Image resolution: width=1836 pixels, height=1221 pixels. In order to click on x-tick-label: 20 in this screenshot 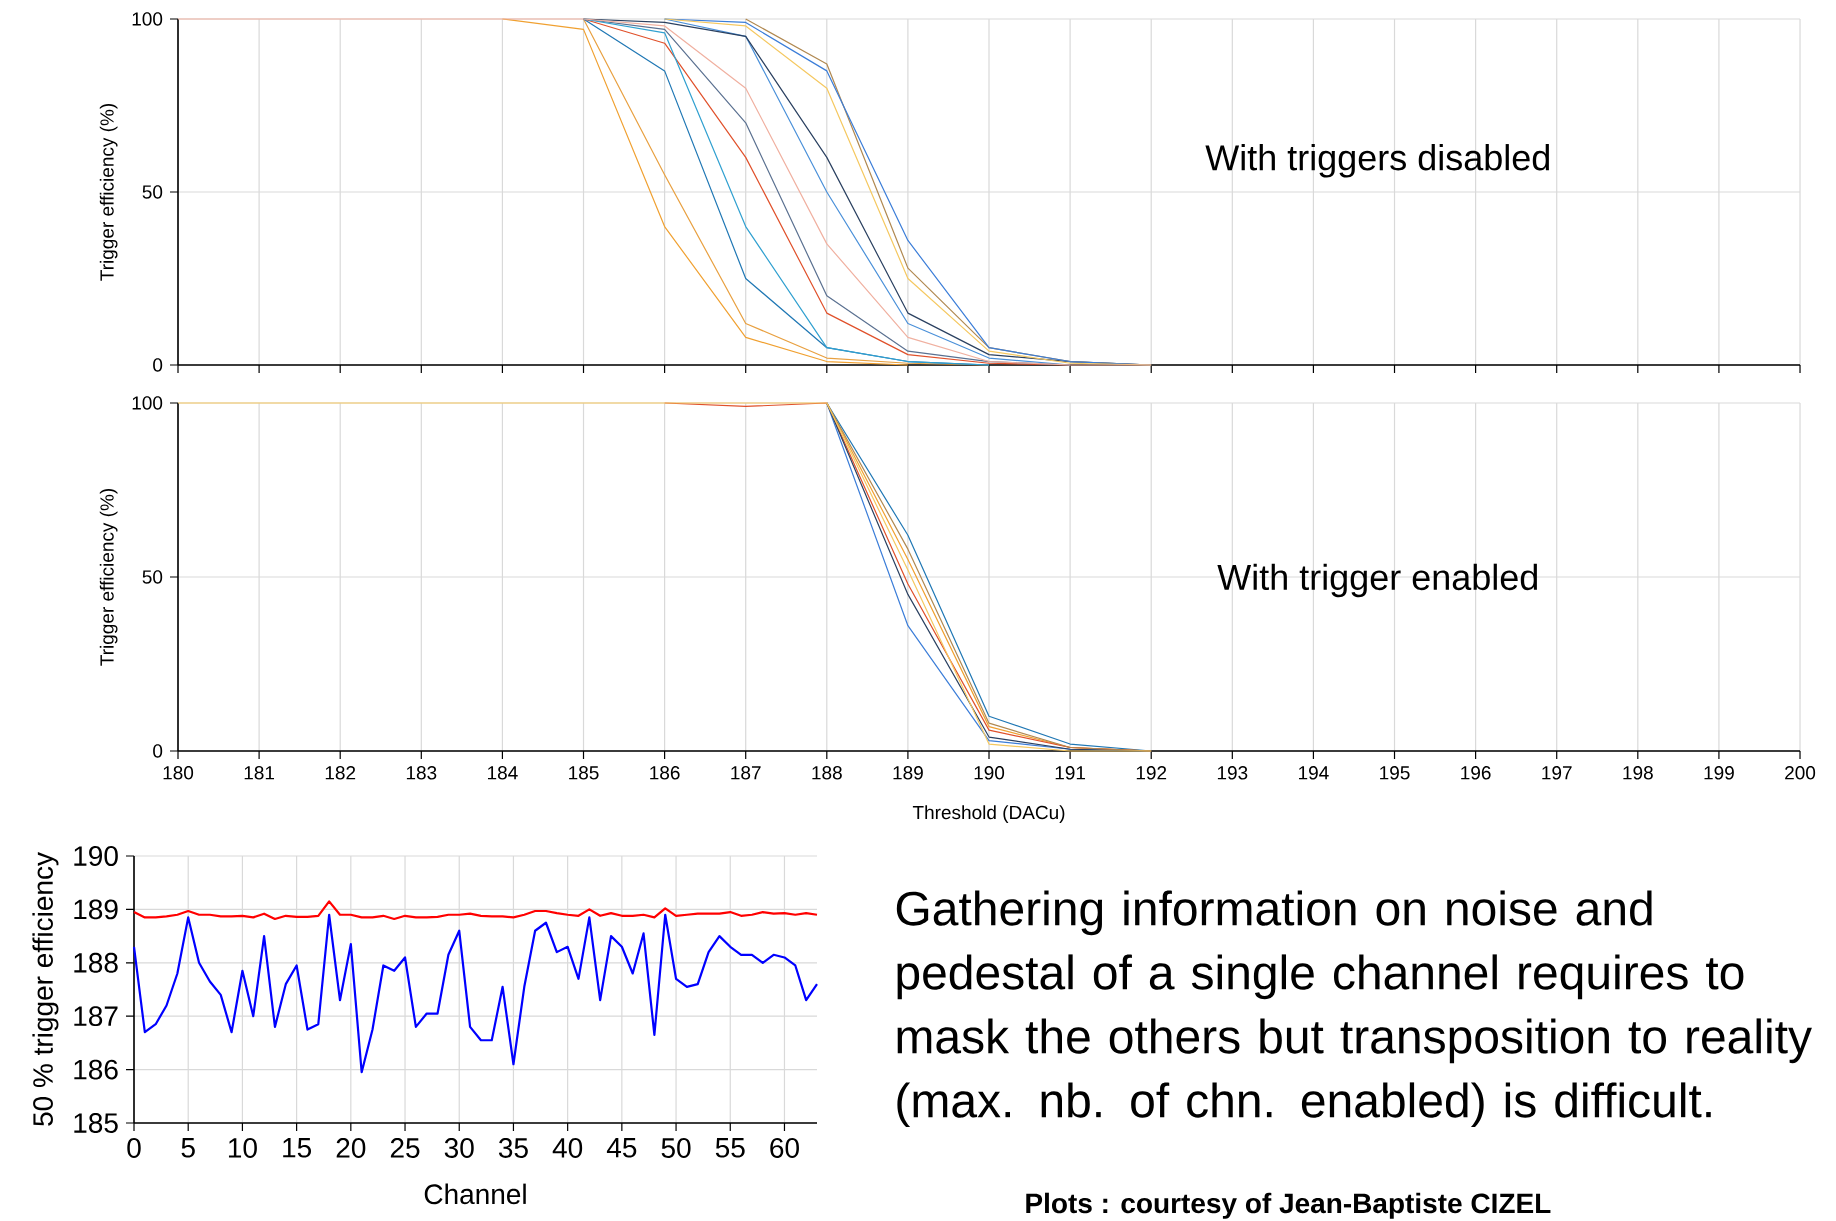, I will do `click(351, 1148)`.